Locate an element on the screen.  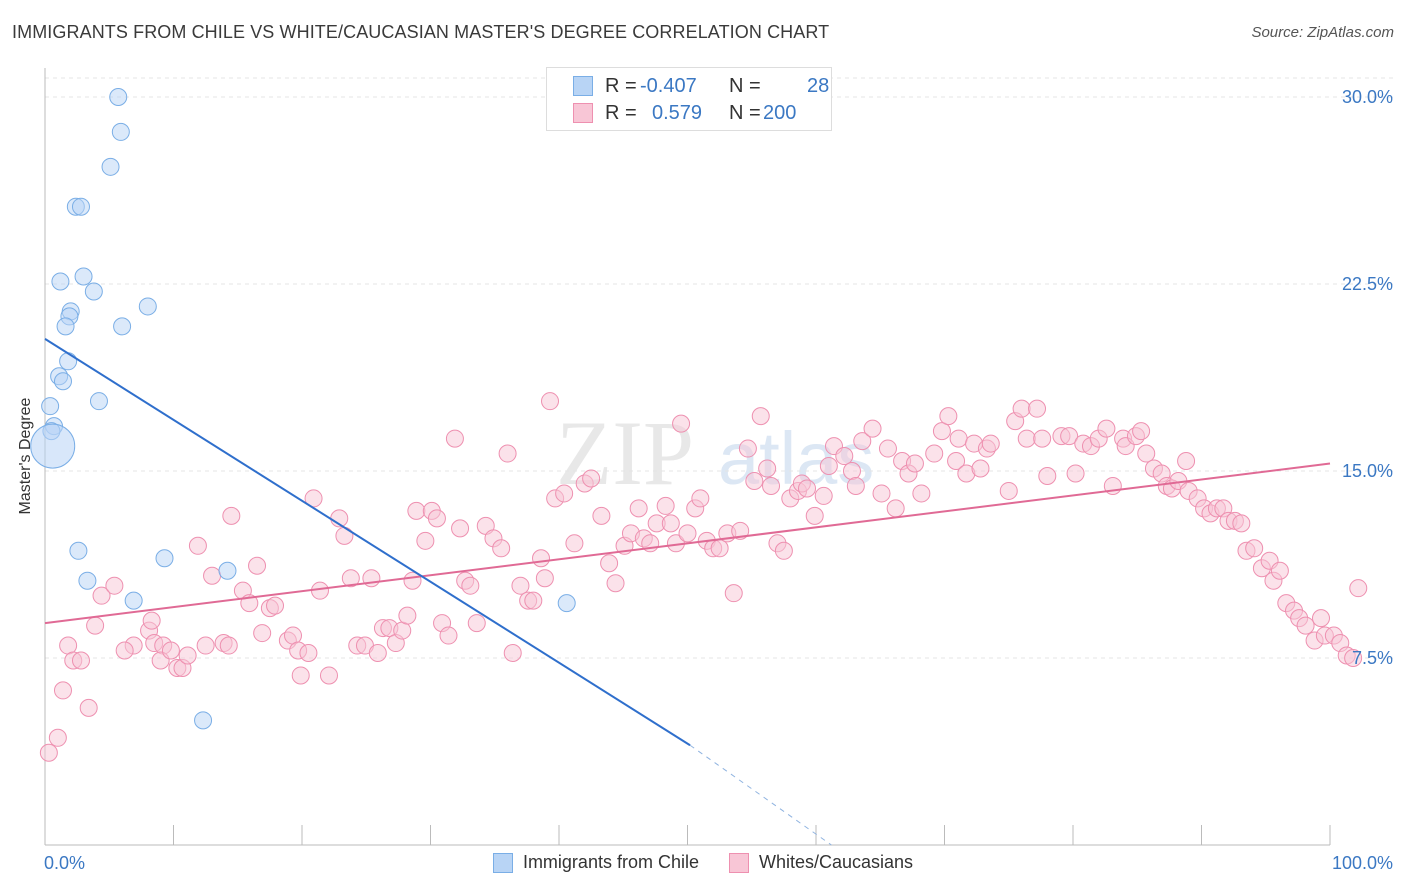
legend-item-chile: Immigrants from Chile is located at coordinates (595, 862).